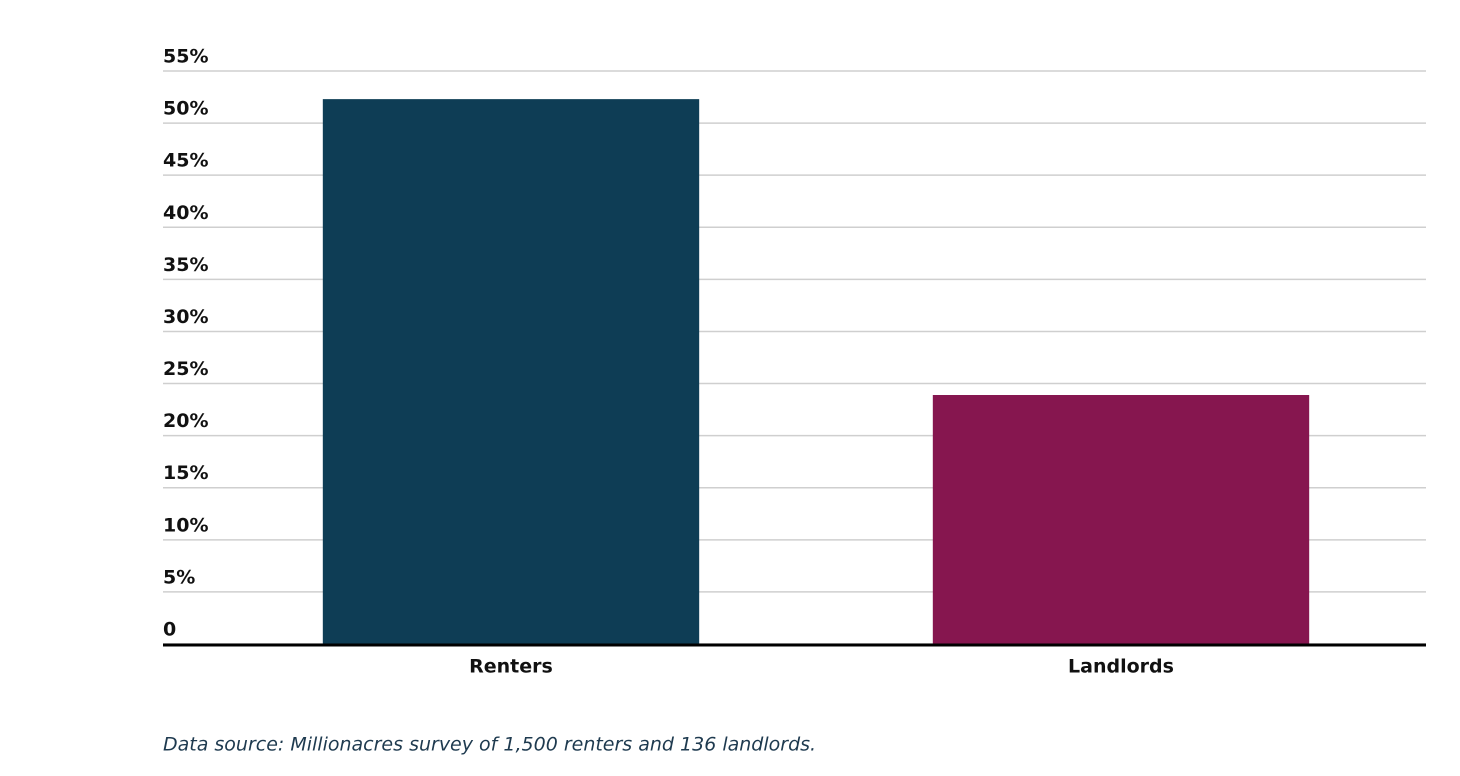 This screenshot has height=776, width=1460. What do you see at coordinates (185, 317) in the screenshot?
I see `y-tick-label: 30%` at bounding box center [185, 317].